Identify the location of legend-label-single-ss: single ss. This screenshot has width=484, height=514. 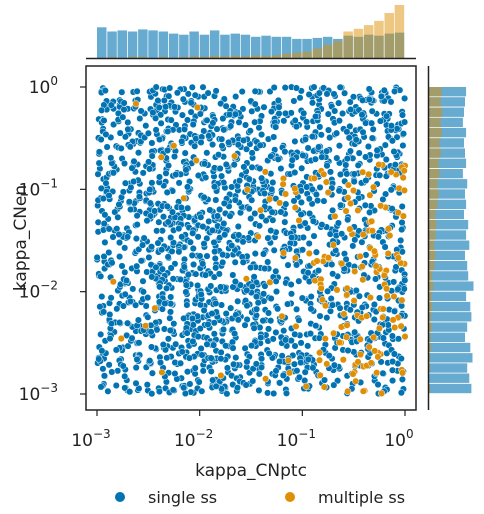
(182, 497).